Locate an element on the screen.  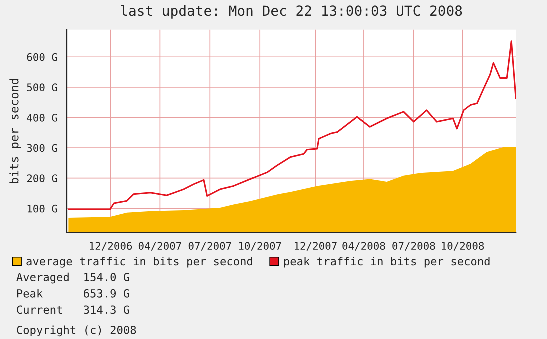
y-tick-label: 600 G is located at coordinates (42, 57).